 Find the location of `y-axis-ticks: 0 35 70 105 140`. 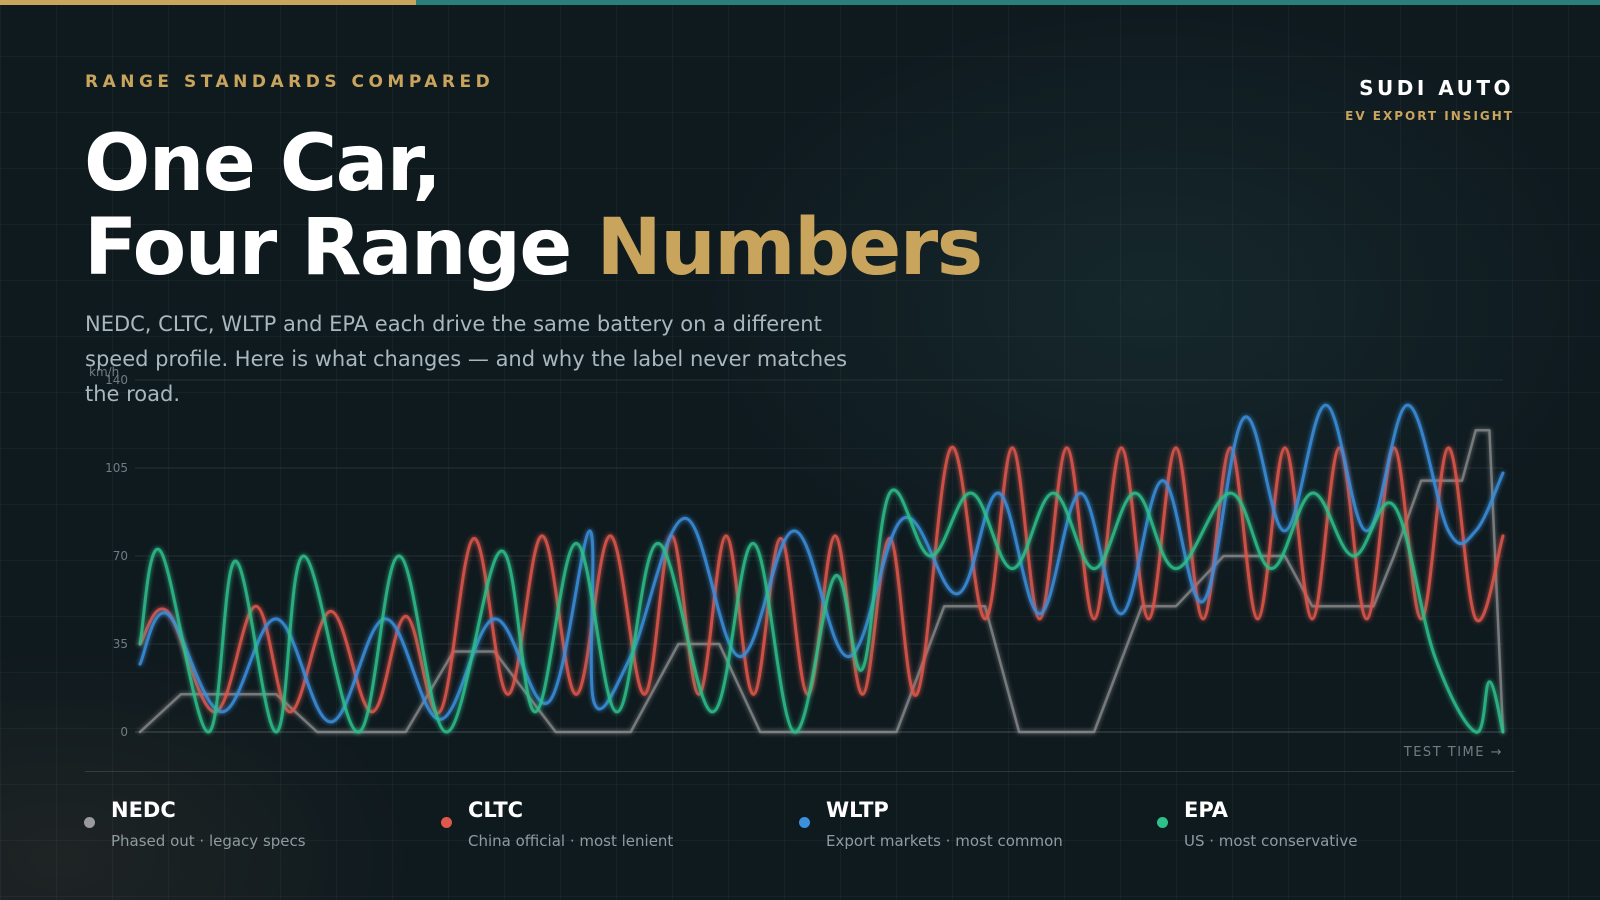

y-axis-ticks: 0 35 70 105 140 is located at coordinates (116, 556).